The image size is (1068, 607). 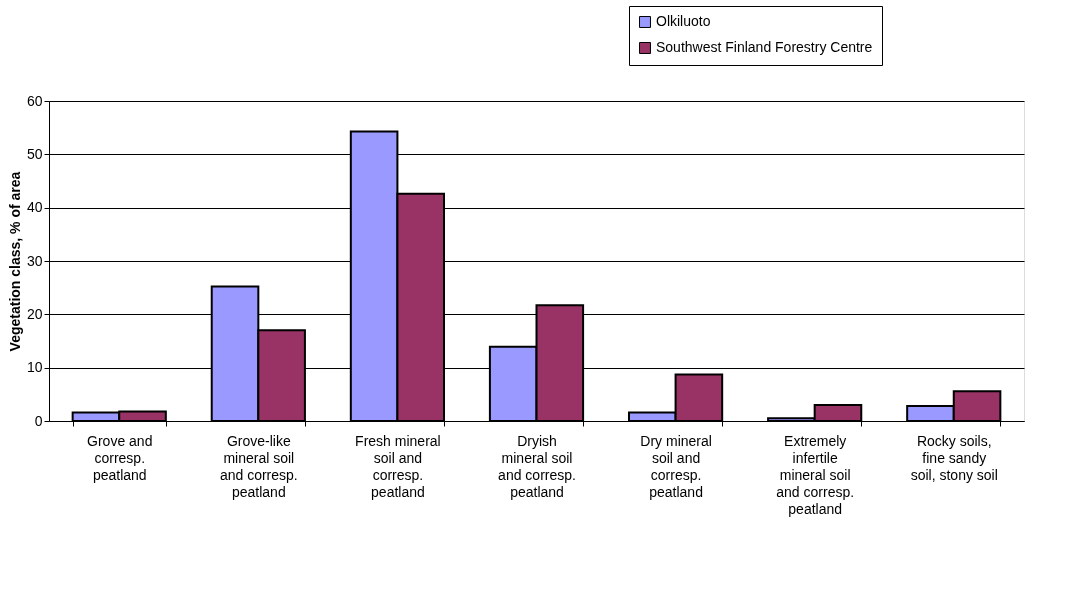 I want to click on x-tick-label: Grove-like mineral soil and corresp. peatland, so click(x=258, y=466).